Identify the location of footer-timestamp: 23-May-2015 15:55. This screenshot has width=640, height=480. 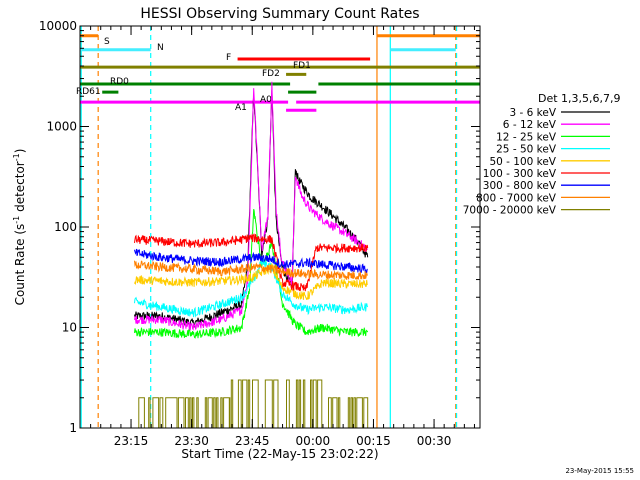
(599, 471).